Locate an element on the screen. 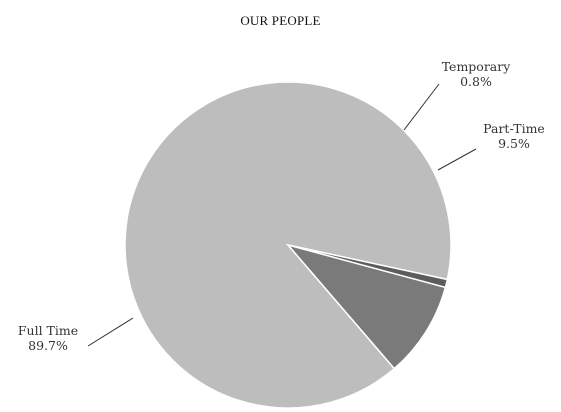 The image size is (561, 412). pie-slice-part-time is located at coordinates (366, 306).